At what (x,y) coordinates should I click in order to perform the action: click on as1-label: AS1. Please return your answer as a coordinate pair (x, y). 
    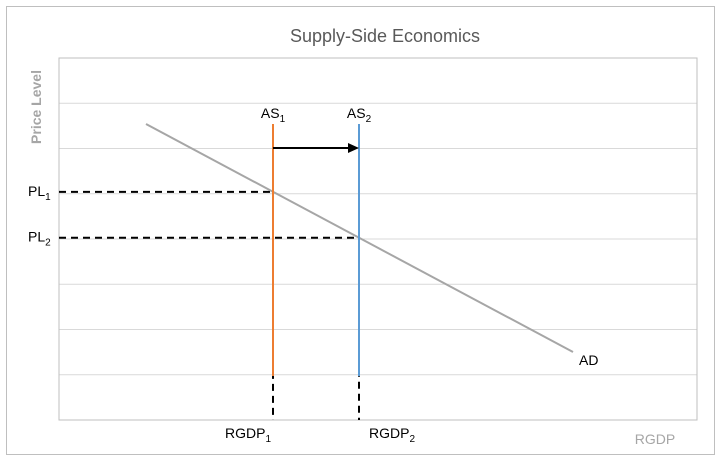
    Looking at the image, I should click on (273, 115).